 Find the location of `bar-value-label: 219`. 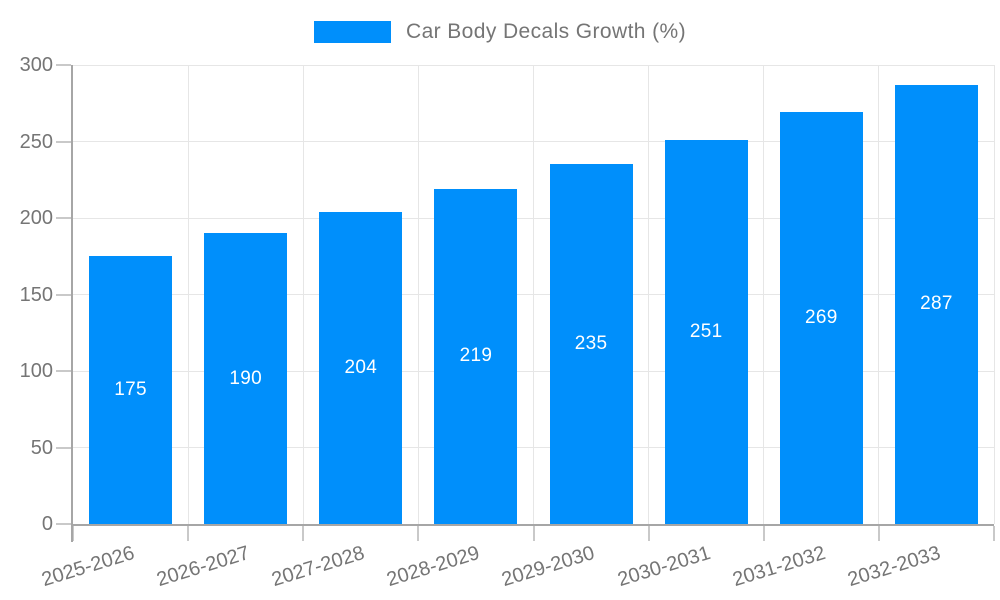

bar-value-label: 219 is located at coordinates (476, 356).